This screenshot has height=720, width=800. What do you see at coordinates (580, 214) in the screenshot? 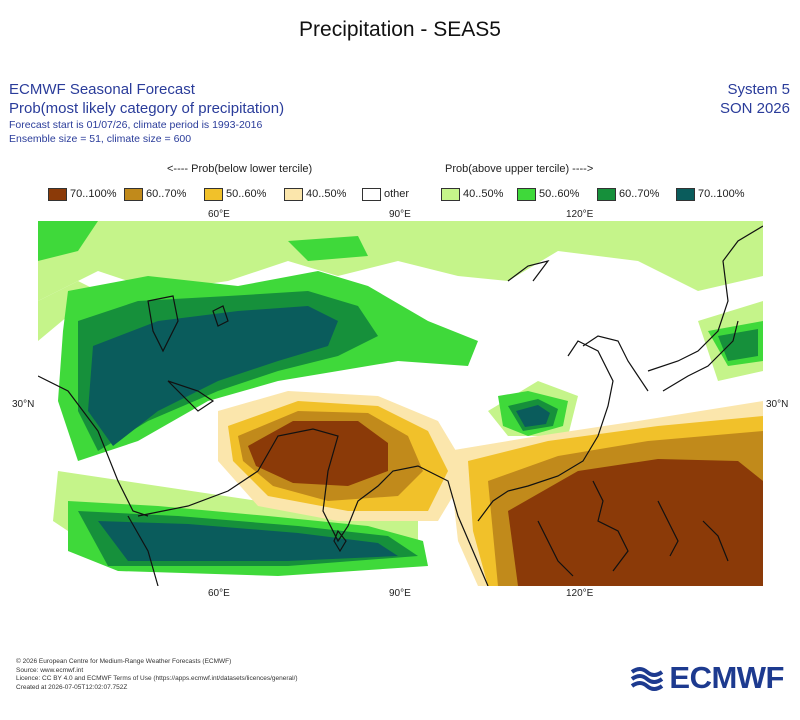
I see `top-axis-label-120e: 120°E` at bounding box center [580, 214].